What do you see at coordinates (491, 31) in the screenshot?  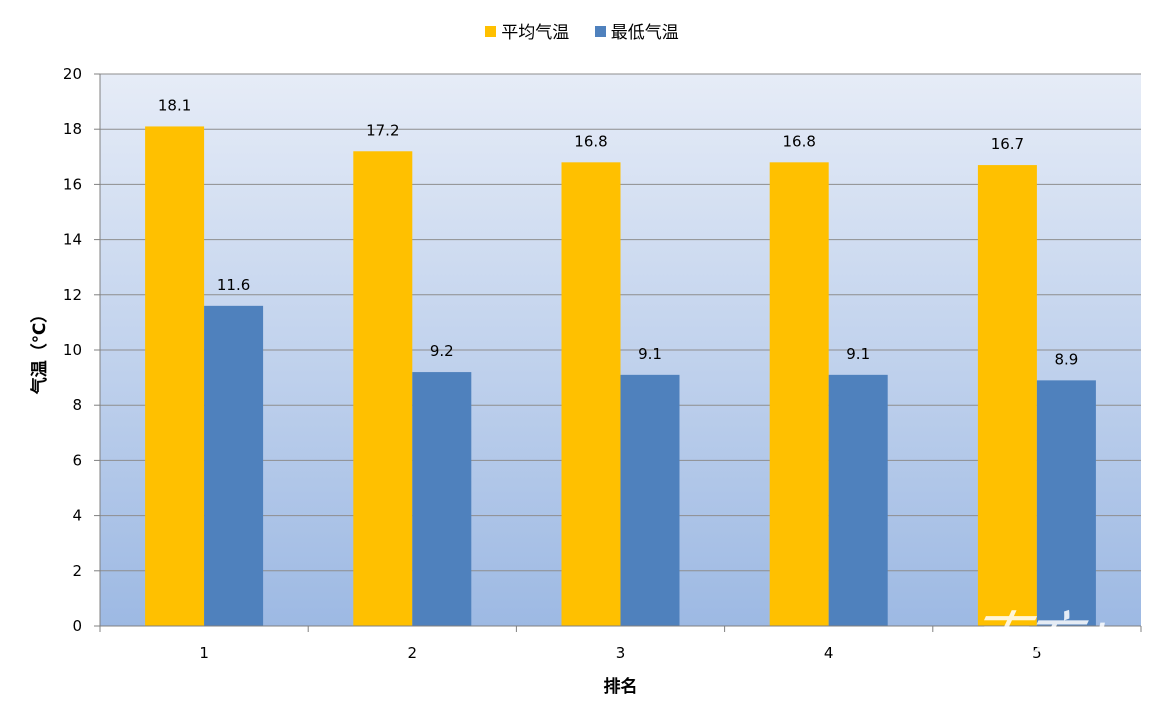 I see `legend-swatch-avg` at bounding box center [491, 31].